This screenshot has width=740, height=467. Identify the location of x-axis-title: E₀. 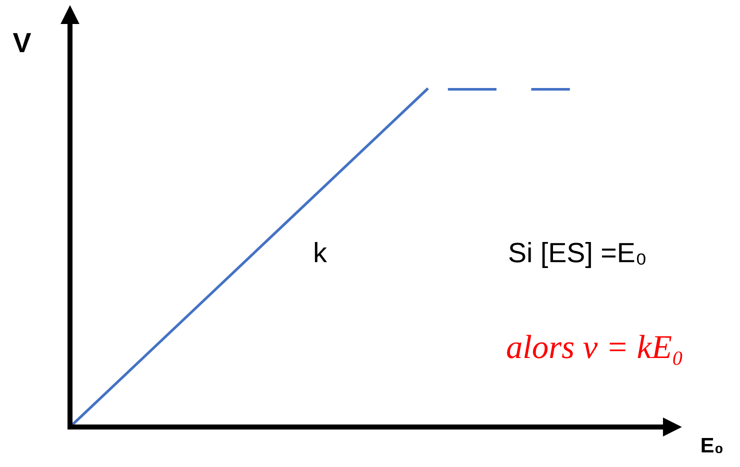
(712, 446).